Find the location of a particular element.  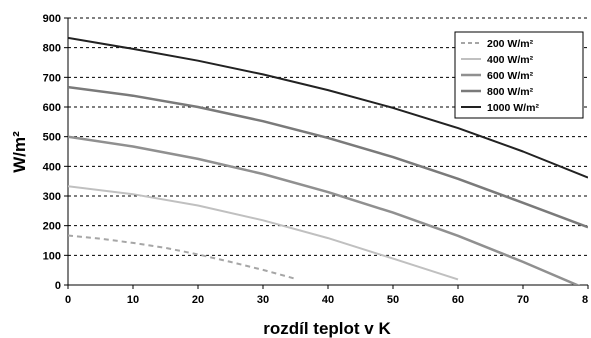

legend-label-3: 600 W/m² is located at coordinates (510, 76).